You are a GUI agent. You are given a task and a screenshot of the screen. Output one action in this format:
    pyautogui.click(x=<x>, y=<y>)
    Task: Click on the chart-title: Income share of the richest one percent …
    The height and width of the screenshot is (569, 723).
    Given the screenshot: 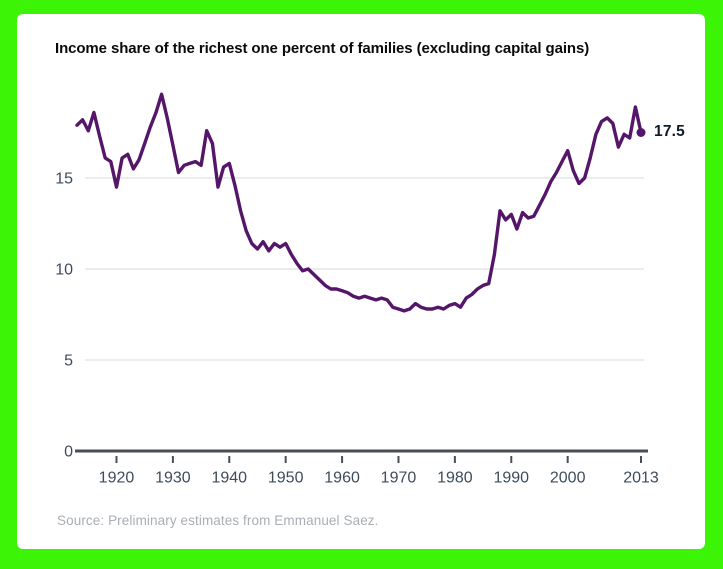 What is the action you would take?
    pyautogui.click(x=322, y=48)
    